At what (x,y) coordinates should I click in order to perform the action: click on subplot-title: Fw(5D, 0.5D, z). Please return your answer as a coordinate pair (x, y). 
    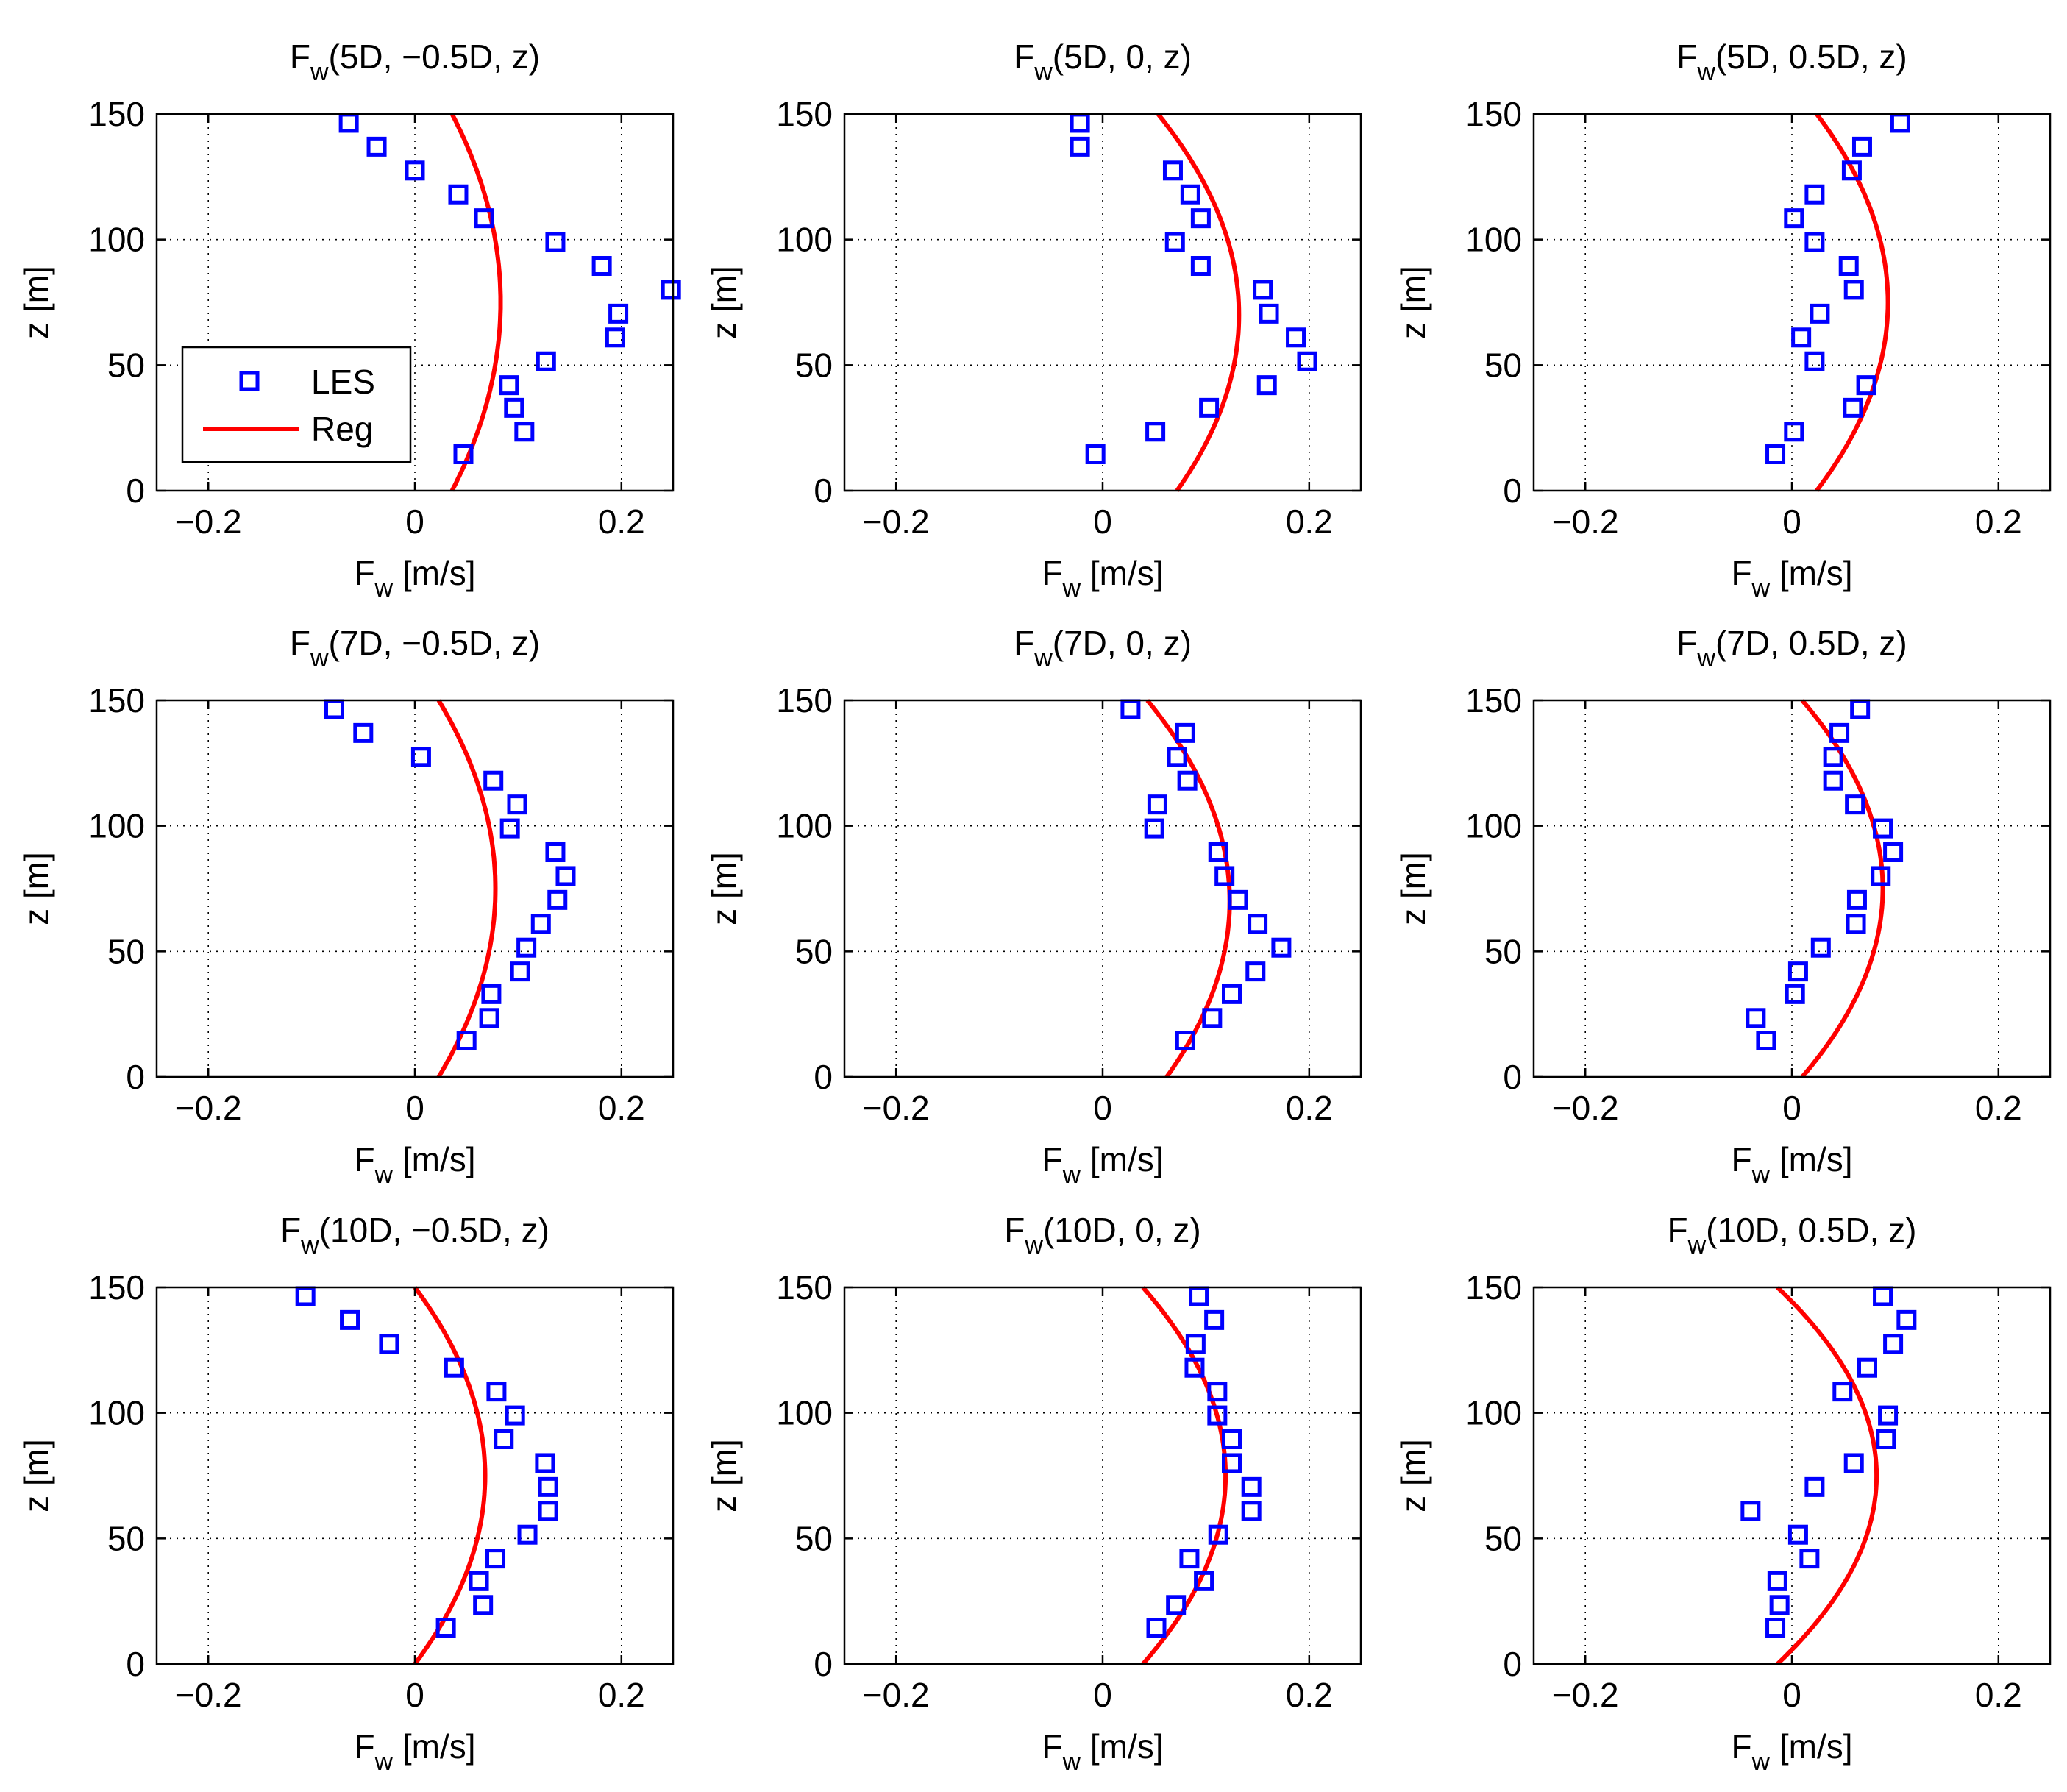
    Looking at the image, I should click on (1791, 62).